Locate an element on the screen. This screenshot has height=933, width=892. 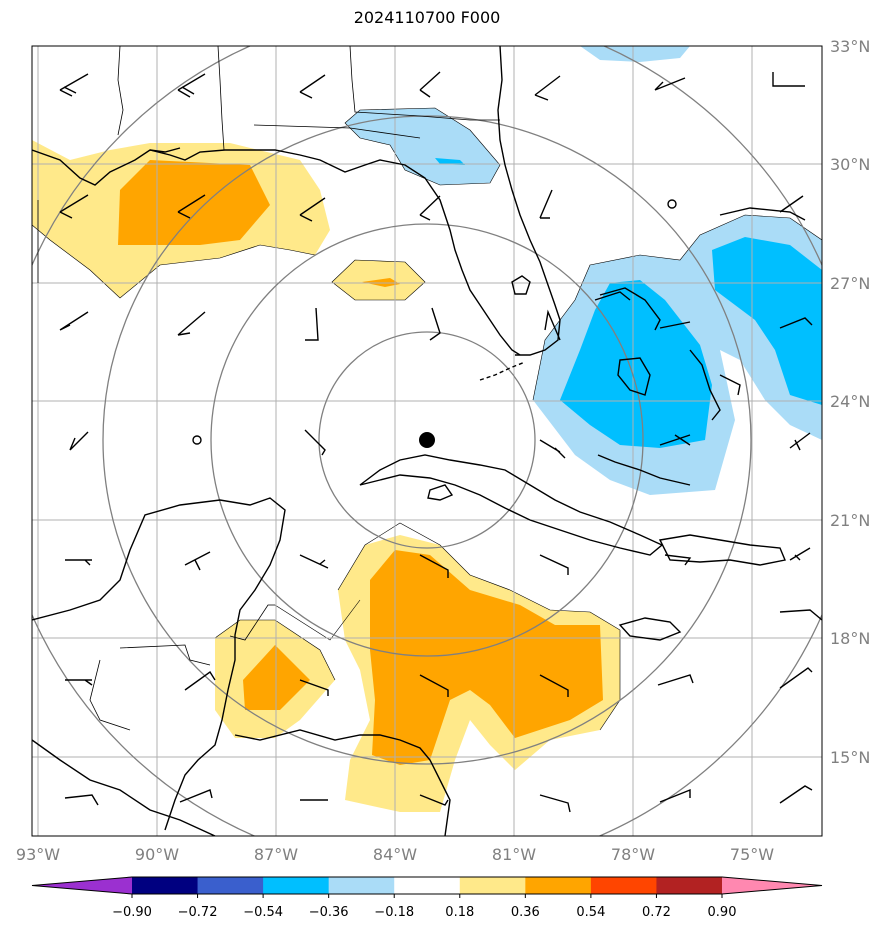
longitude-labels: 93°W 90°W 87°W 84°W 81°W 78°W 75°W is located at coordinates (395, 854).